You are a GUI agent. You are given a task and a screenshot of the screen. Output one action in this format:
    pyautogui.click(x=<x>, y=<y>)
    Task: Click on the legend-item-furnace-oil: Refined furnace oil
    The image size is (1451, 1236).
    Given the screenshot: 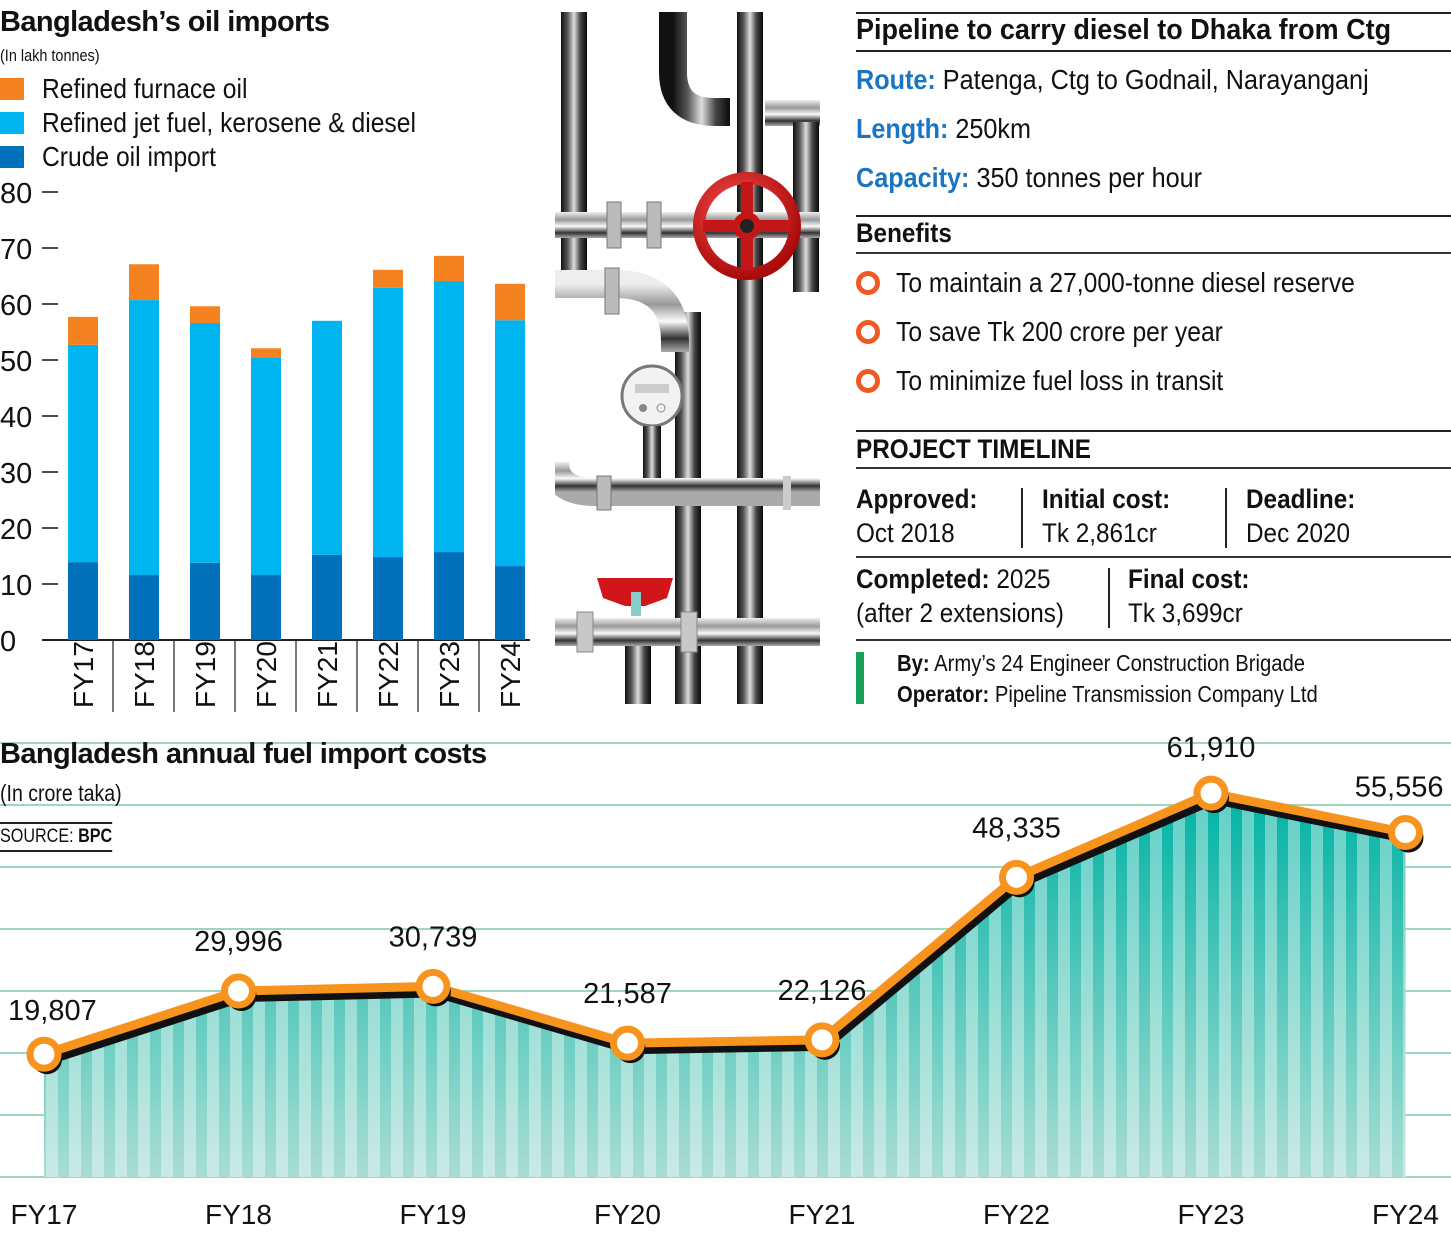 What is the action you would take?
    pyautogui.click(x=137, y=88)
    